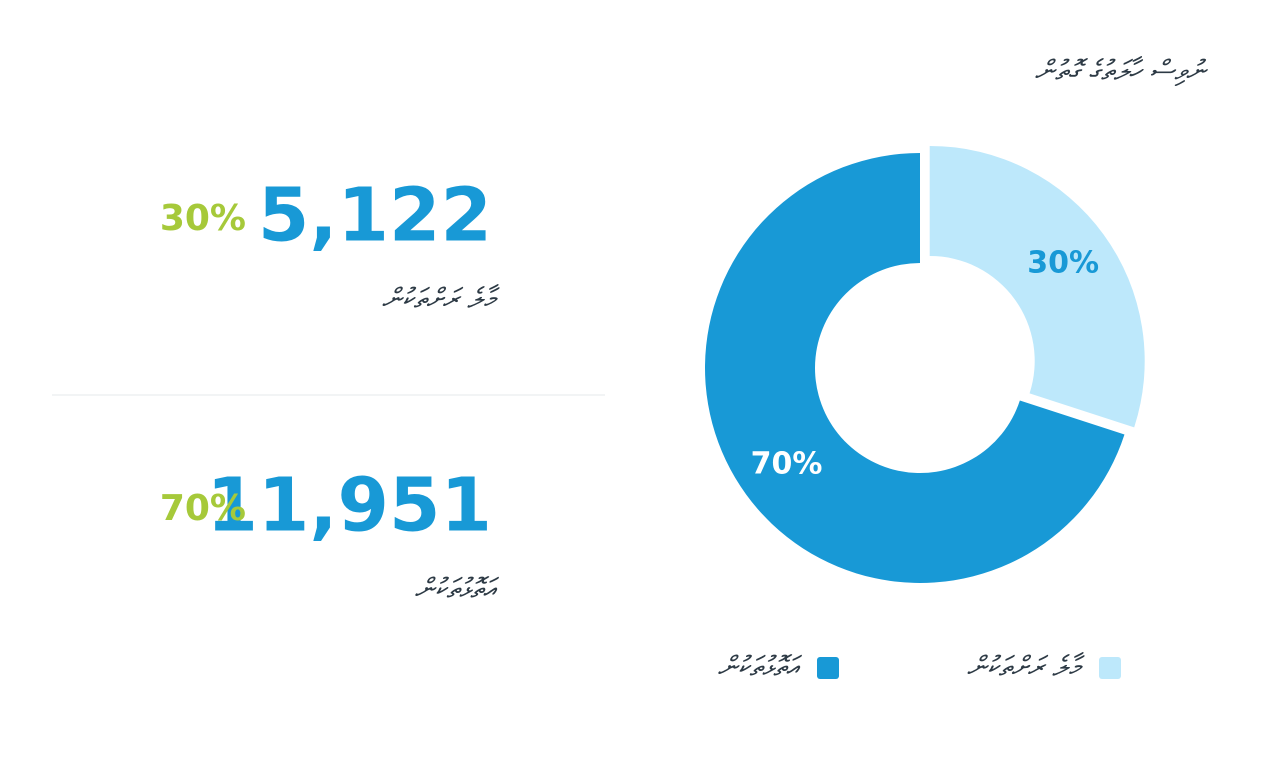 This screenshot has width=1272, height=762. I want to click on stat-percent: 30%, so click(203, 218).